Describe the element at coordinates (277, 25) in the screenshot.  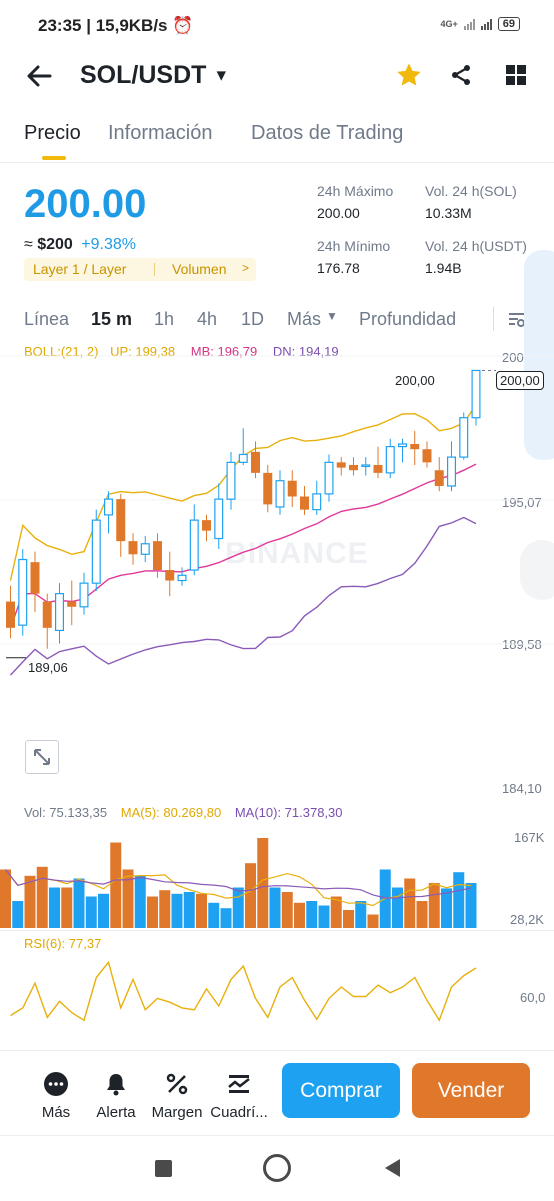
I see `status-bar: 23:35 | 15,9KB/s ⏰ 4G+ 69` at that location.